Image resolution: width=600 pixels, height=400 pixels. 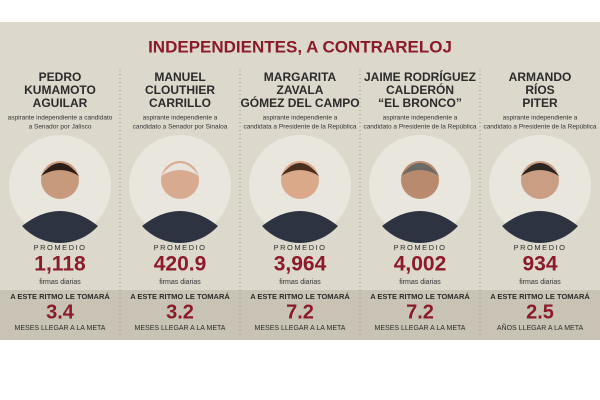 What do you see at coordinates (540, 327) in the screenshot?
I see `time-unit: AÑOS LLEGAR A LA META` at bounding box center [540, 327].